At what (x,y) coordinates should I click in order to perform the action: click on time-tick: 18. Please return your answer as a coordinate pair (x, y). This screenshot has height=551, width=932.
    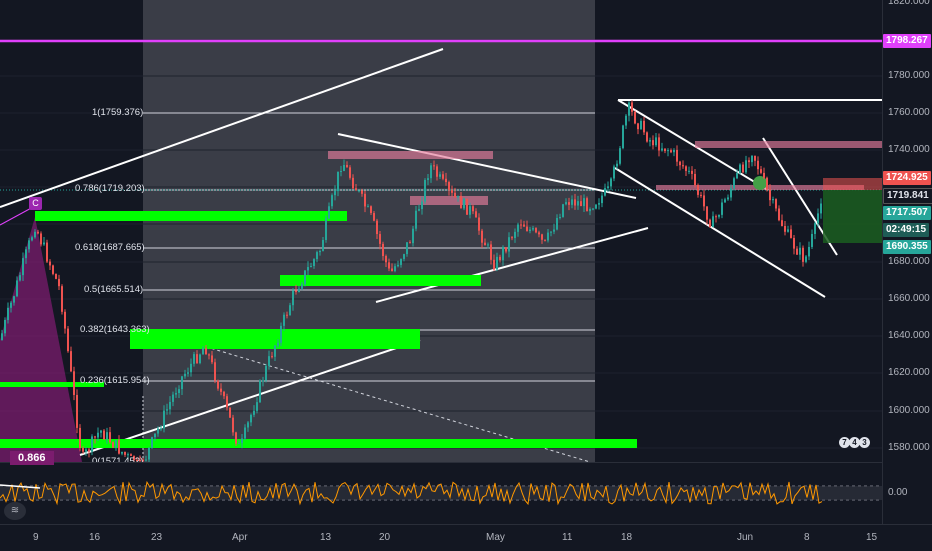
    Looking at the image, I should click on (627, 537).